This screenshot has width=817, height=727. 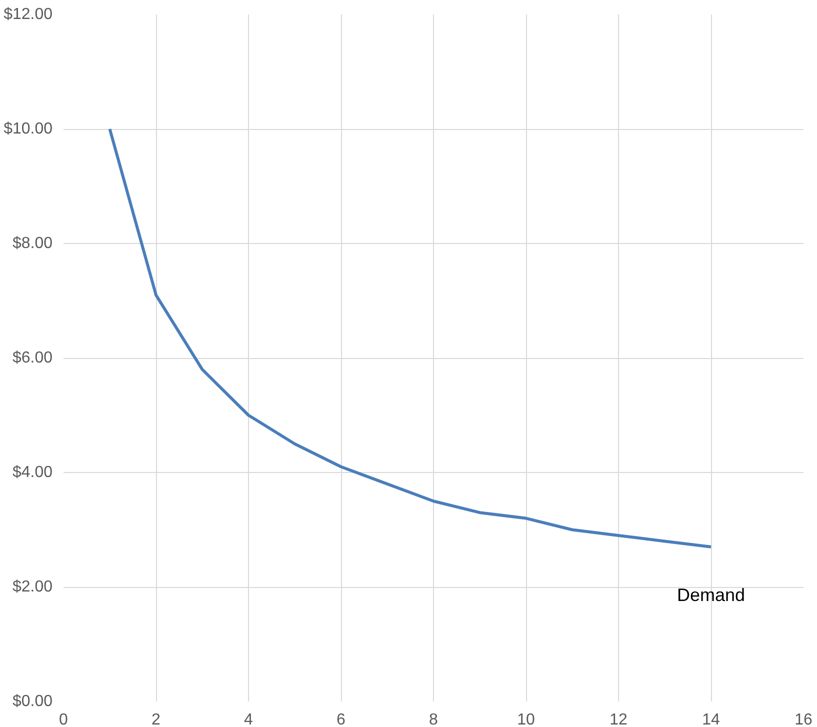 I want to click on y-tick-label: $10.00, so click(x=28, y=129).